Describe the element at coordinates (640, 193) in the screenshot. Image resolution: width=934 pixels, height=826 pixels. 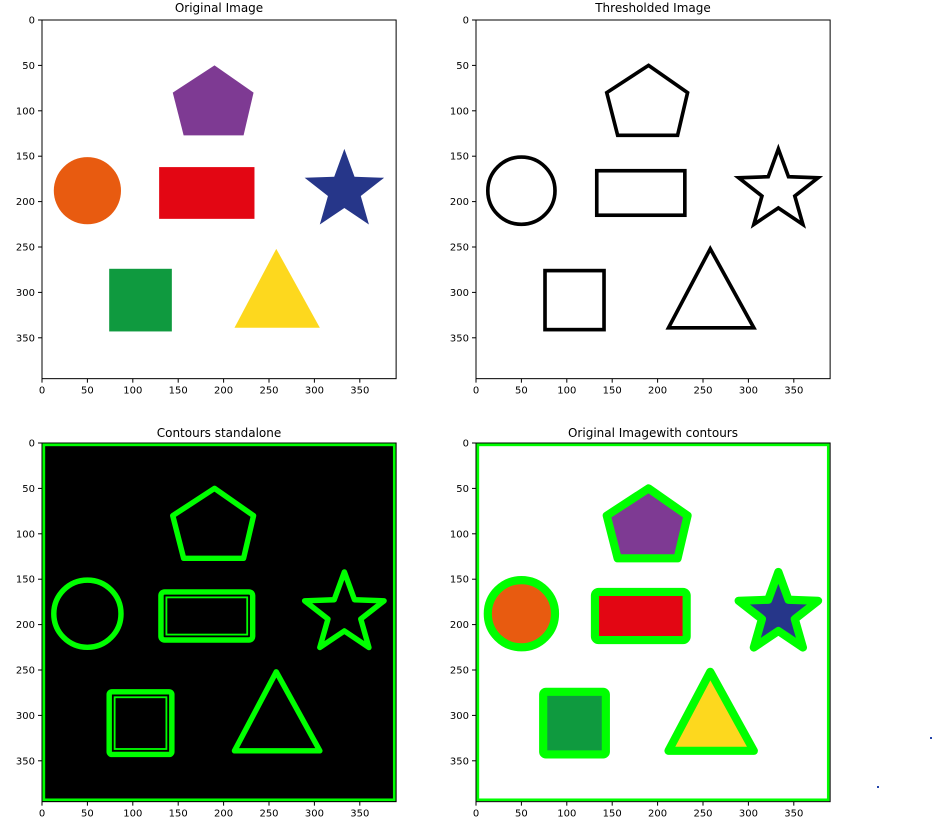
I see `rectangle-outline` at that location.